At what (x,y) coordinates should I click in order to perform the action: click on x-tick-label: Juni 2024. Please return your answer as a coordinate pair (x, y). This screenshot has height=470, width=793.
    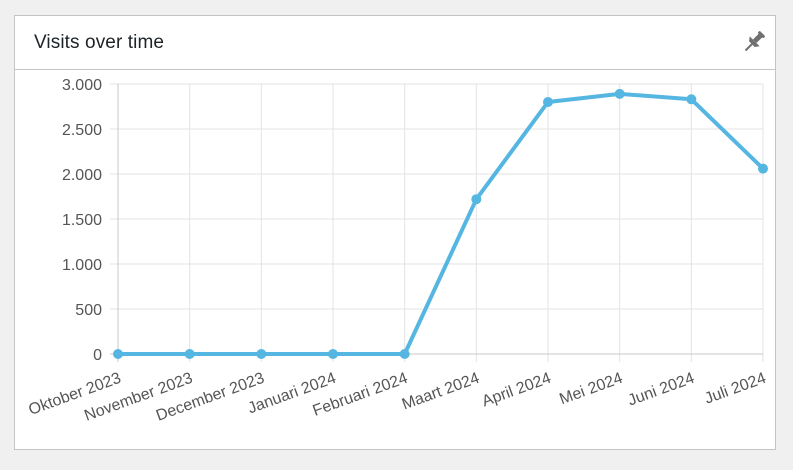
    Looking at the image, I should click on (661, 390).